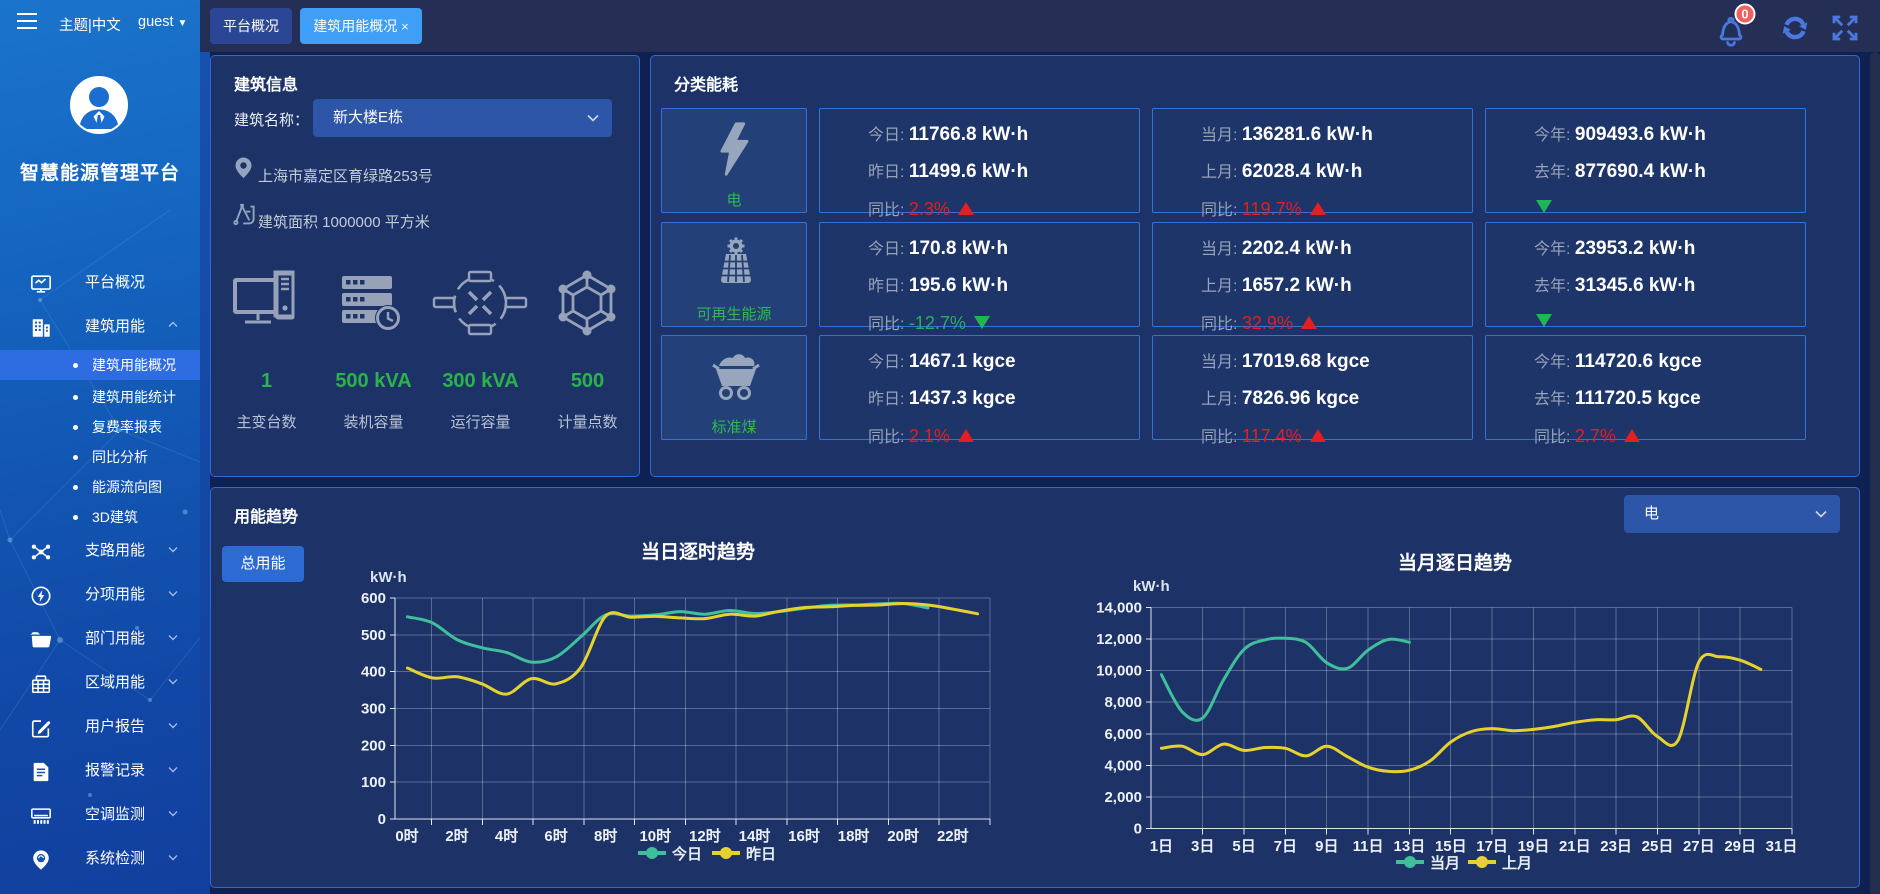  I want to click on svg-text: 500, so click(373, 635).